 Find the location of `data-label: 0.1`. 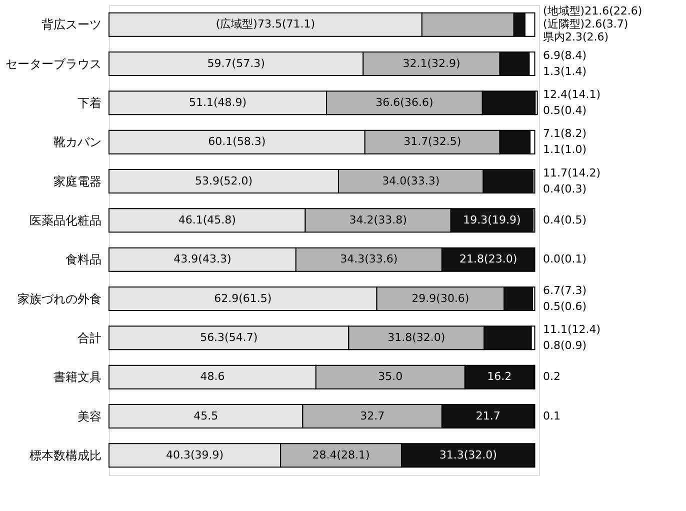

data-label: 0.1 is located at coordinates (551, 415).